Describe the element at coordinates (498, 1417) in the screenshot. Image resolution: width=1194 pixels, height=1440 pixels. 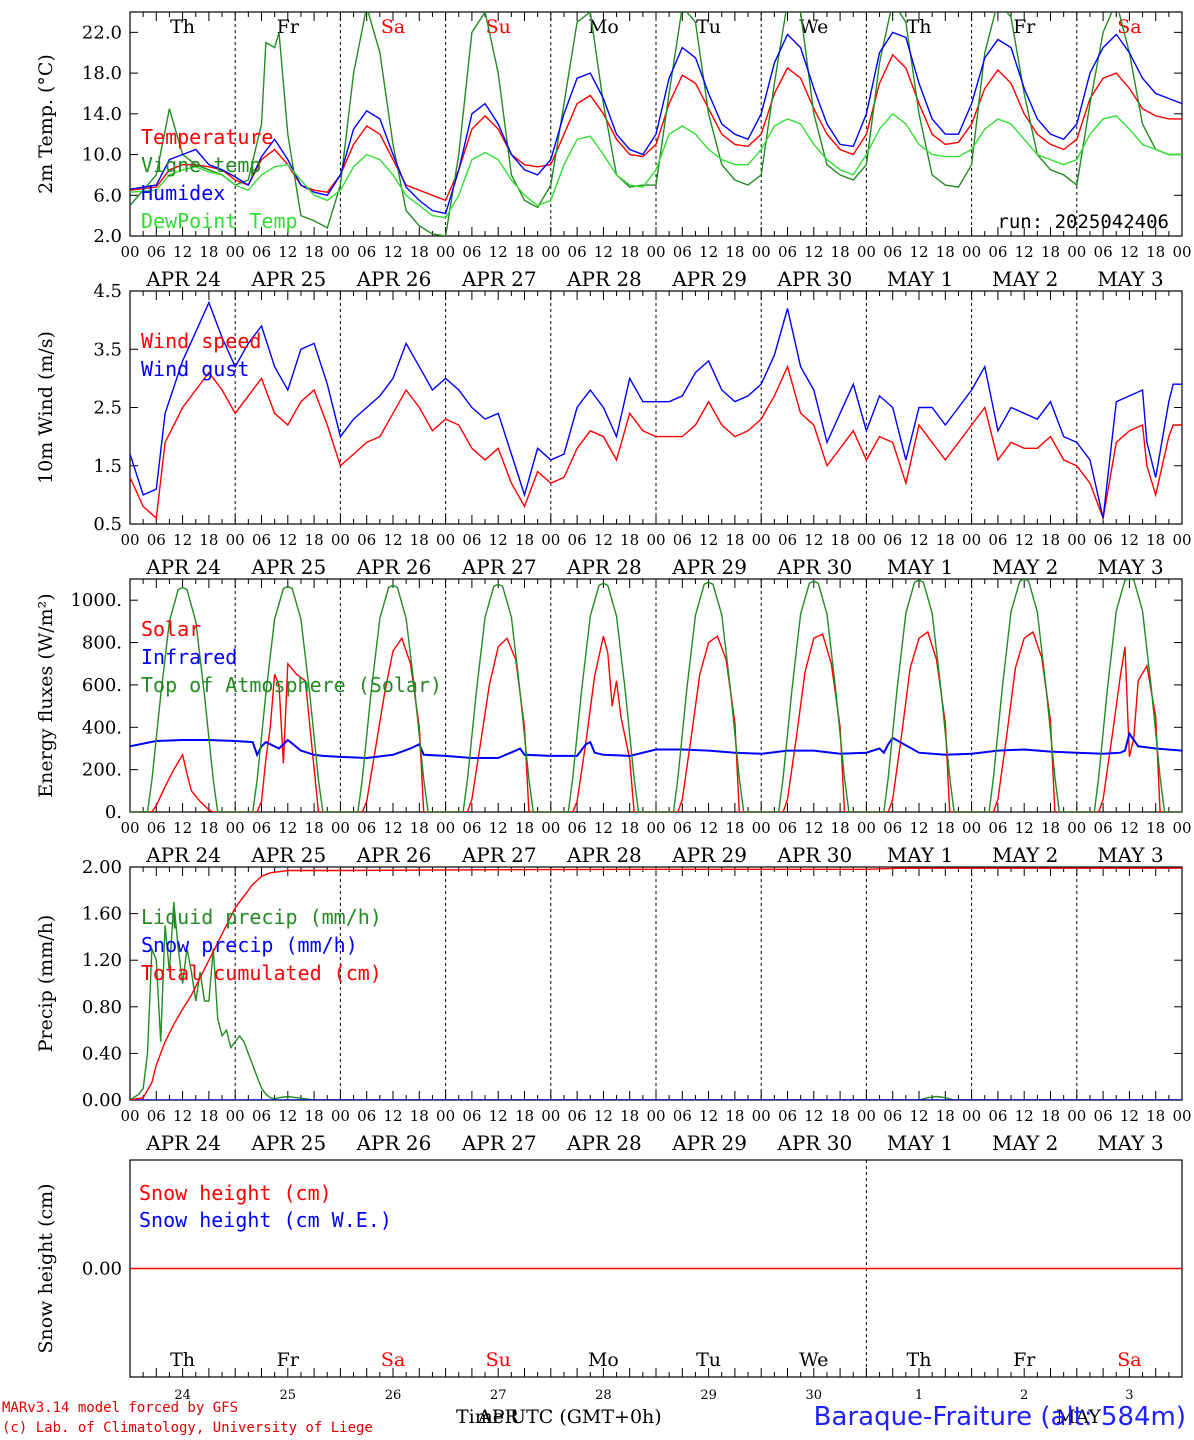
I see `month-label-apr: APR` at that location.